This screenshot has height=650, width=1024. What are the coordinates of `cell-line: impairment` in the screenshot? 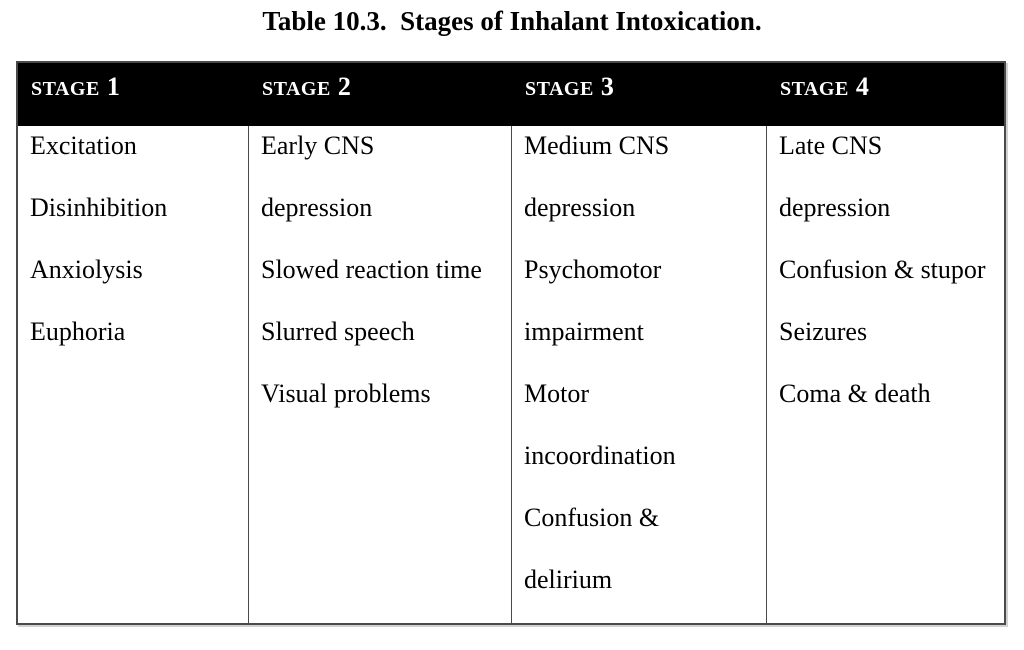 It's located at (584, 331).